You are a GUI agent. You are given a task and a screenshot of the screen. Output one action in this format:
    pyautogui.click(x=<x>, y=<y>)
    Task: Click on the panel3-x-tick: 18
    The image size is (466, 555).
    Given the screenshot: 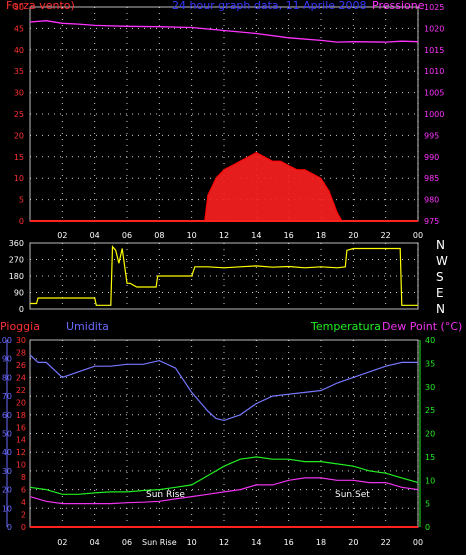 What is the action you would take?
    pyautogui.click(x=321, y=542)
    